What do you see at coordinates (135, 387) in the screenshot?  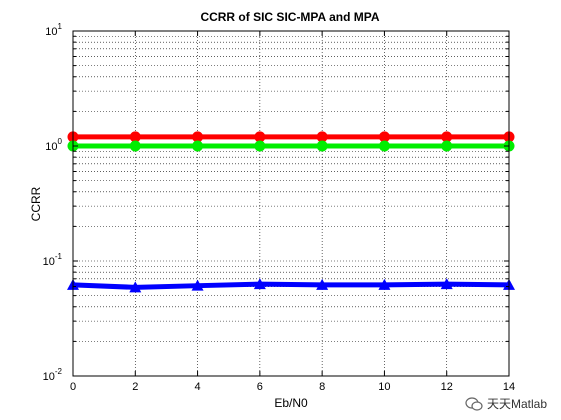 I see `x-tick-label: 2` at bounding box center [135, 387].